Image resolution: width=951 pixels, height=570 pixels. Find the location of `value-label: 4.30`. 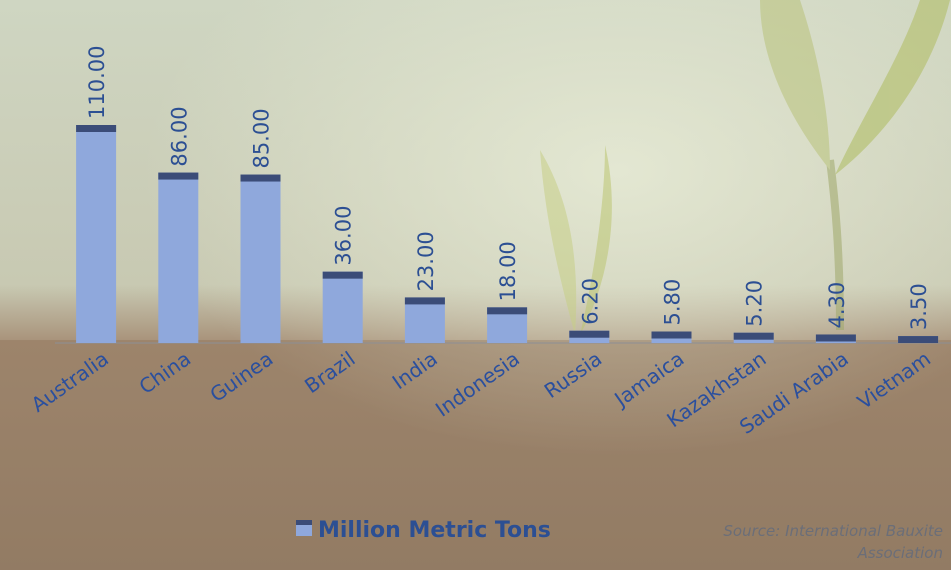

value-label: 4.30 is located at coordinates (837, 305).